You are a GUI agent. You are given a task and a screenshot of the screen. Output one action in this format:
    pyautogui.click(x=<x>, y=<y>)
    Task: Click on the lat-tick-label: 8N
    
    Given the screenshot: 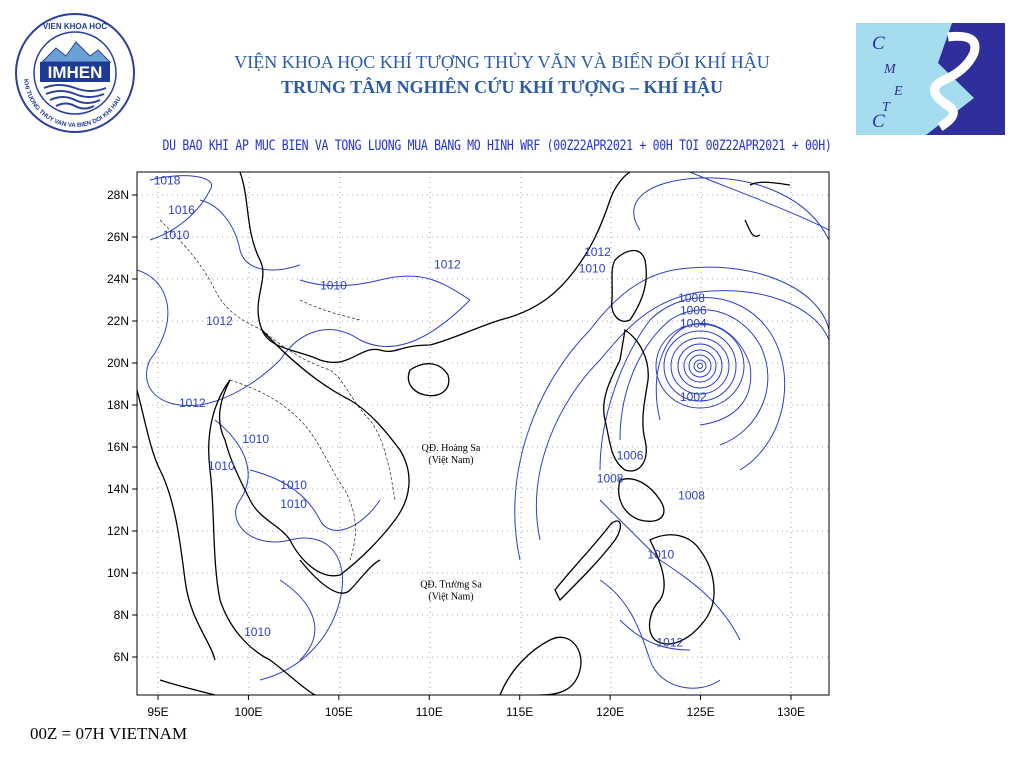 What is the action you would take?
    pyautogui.click(x=121, y=615)
    